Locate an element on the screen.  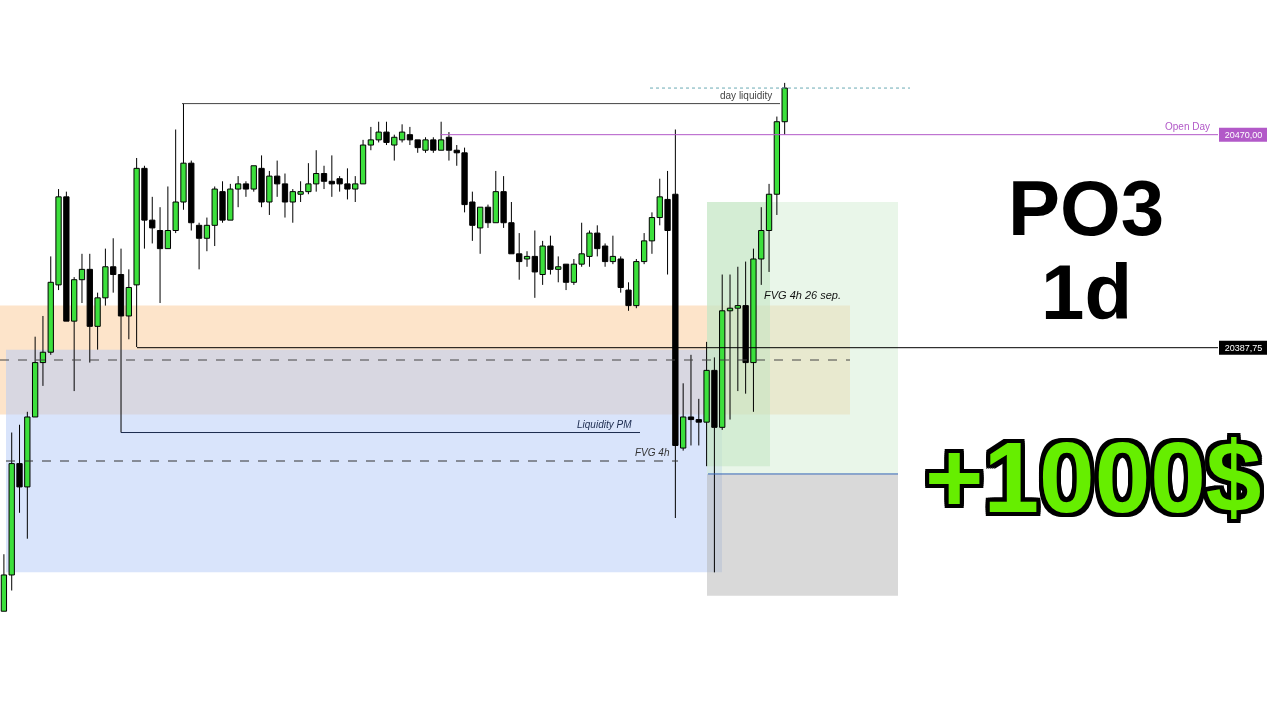
text: PO3 1d is located at coordinates (1086, 250).